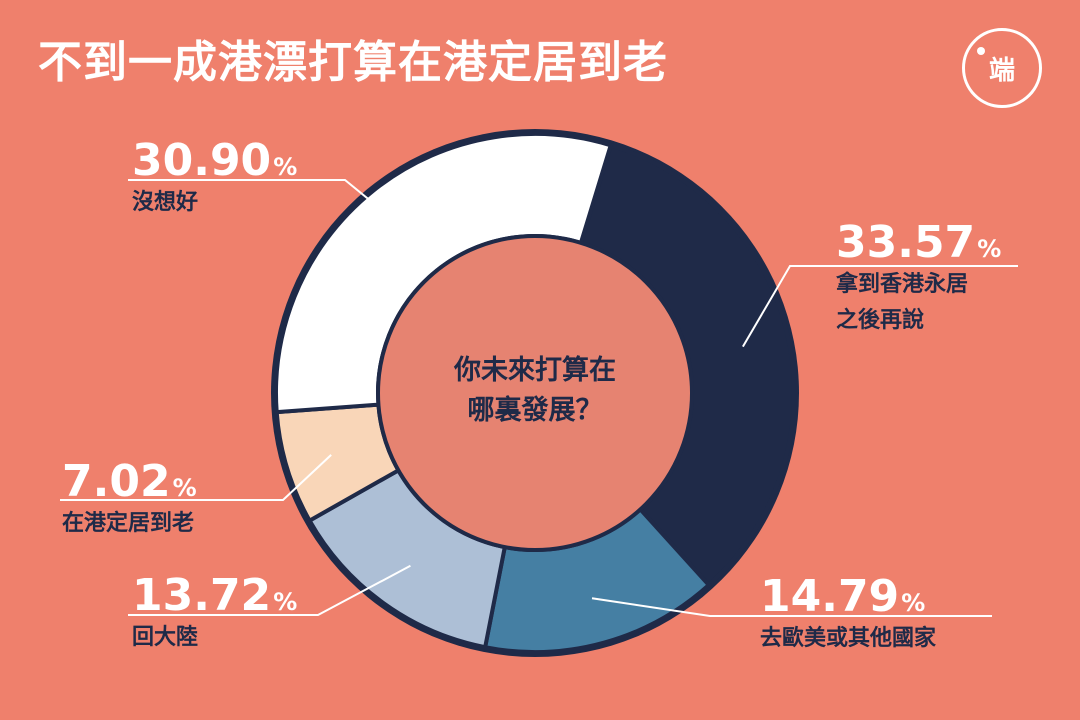 The height and width of the screenshot is (720, 1080). What do you see at coordinates (165, 202) in the screenshot?
I see `slice-category-label: 沒想好` at bounding box center [165, 202].